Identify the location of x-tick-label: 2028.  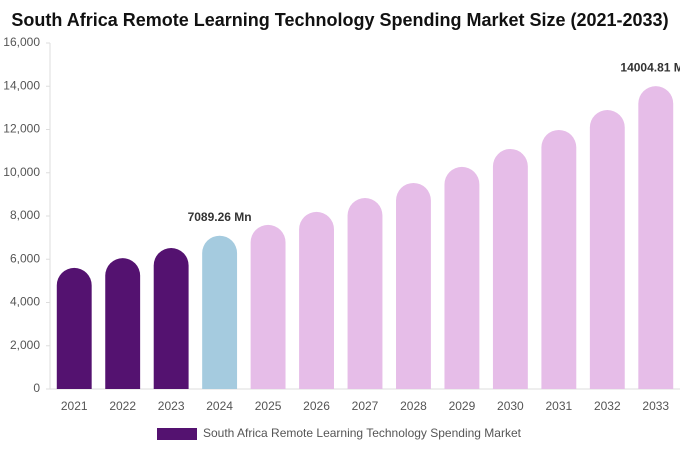
(413, 406).